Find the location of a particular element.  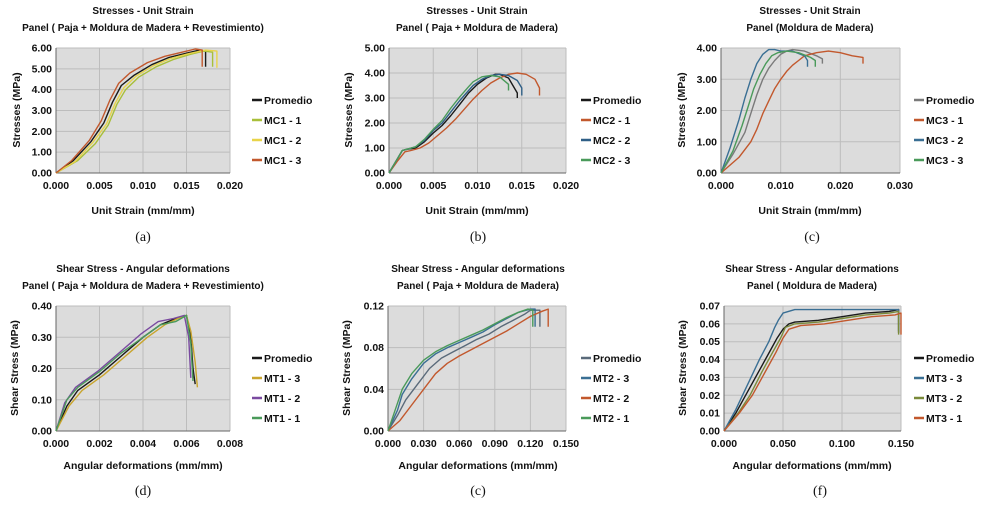

panel-caption: (b) is located at coordinates (478, 237).